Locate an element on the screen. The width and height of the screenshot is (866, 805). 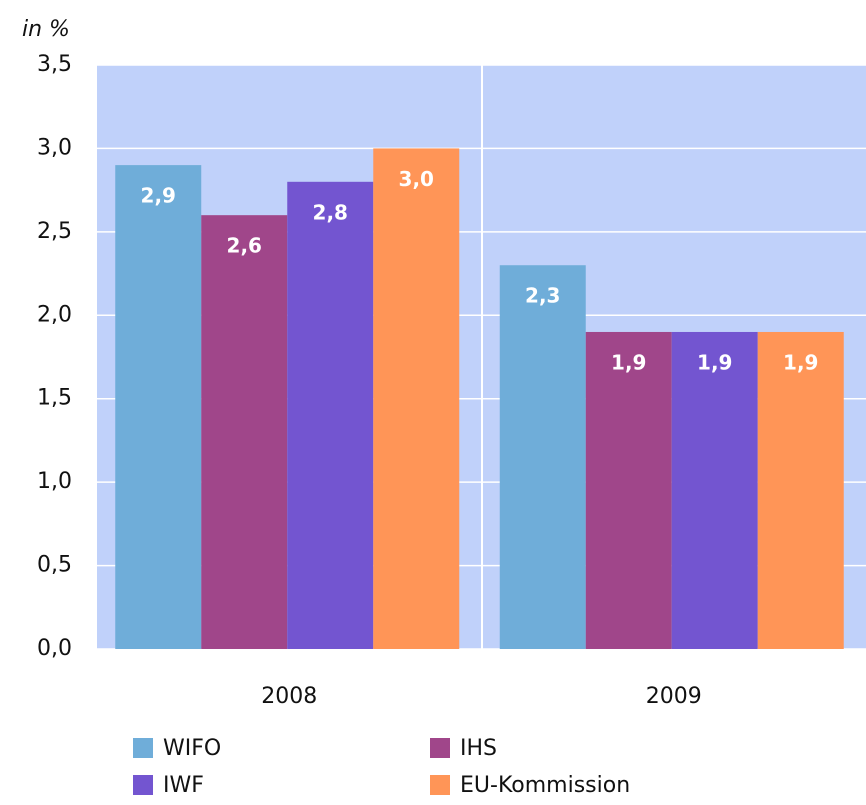
value-label: 2,8 is located at coordinates (330, 212).